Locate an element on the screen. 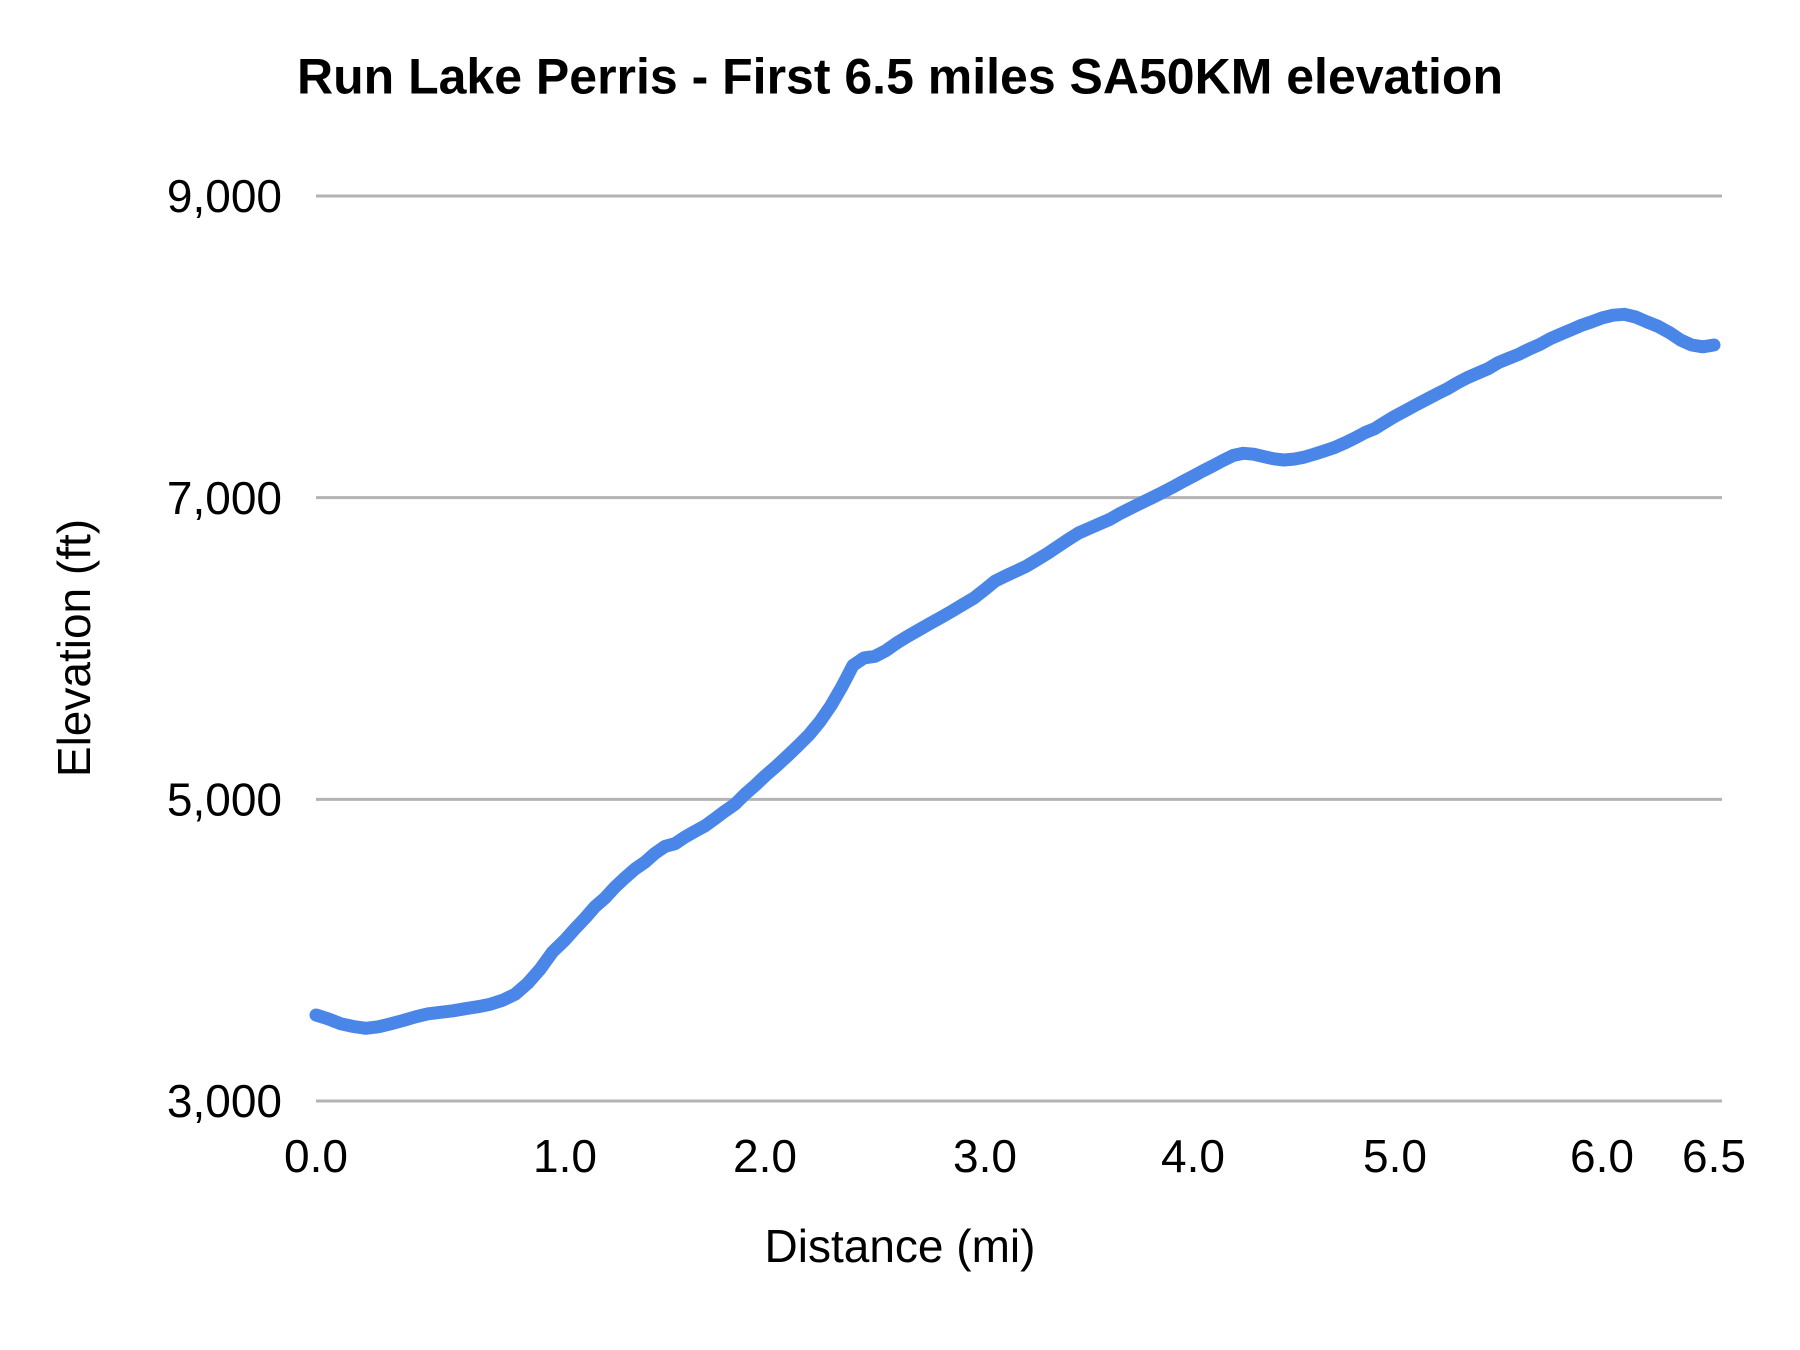 The width and height of the screenshot is (1800, 1350). x-axis-tick-labels: 0.0 1.0 2.0 3.0 4.0 5.0 6.0 6.5 is located at coordinates (1015, 1156).